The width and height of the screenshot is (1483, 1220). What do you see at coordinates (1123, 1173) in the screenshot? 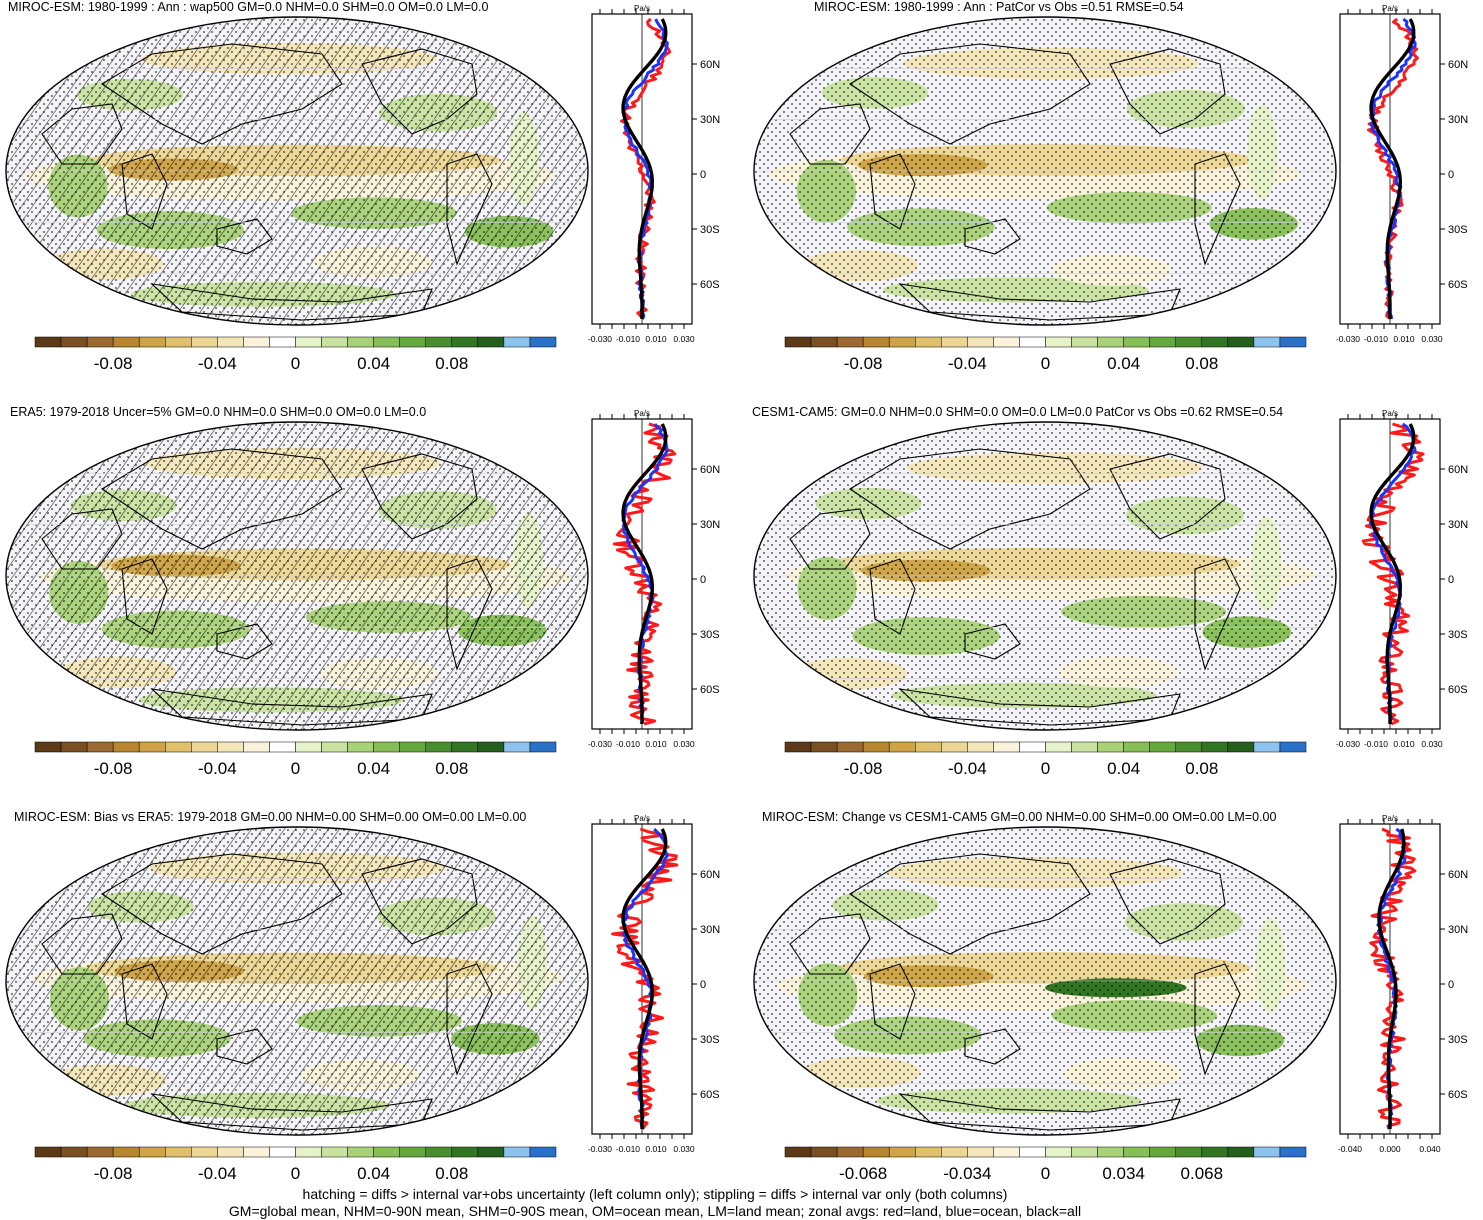
I see `colorbar-tick-label: 0.034` at bounding box center [1123, 1173].